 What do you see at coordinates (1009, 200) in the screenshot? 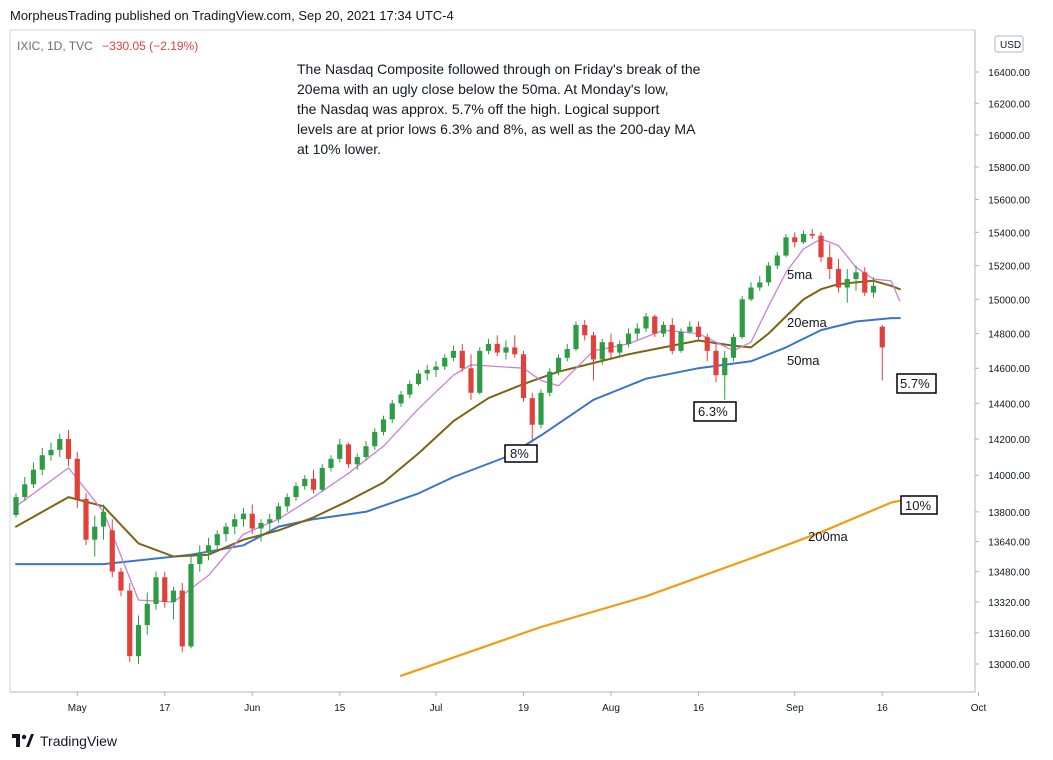
I see `price-tick-4: 15600.00` at bounding box center [1009, 200].